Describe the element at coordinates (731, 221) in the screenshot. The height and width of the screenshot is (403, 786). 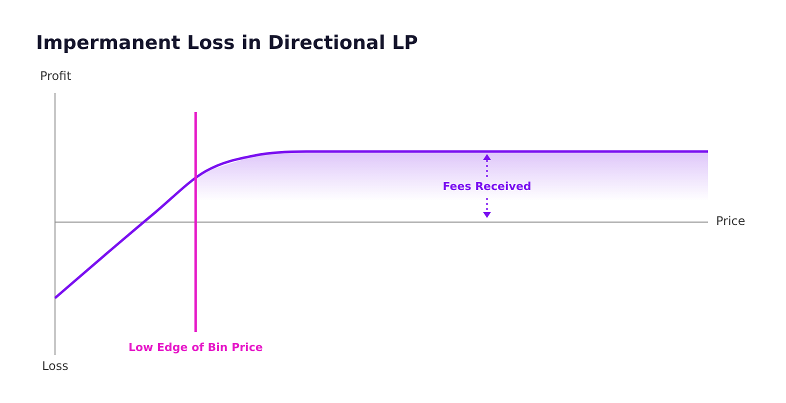
I see `x-axis-title: Price` at that location.